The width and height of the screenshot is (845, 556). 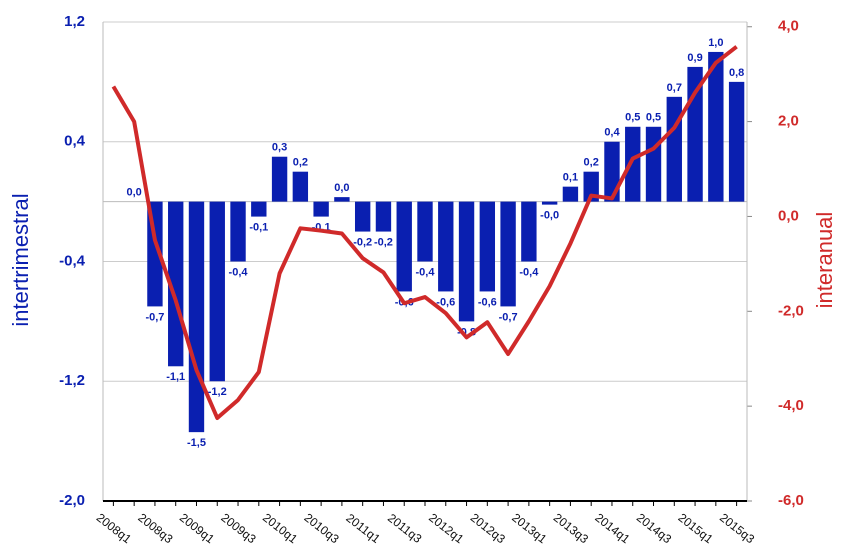 I want to click on y-tick-label: -0,4, so click(x=72, y=260).